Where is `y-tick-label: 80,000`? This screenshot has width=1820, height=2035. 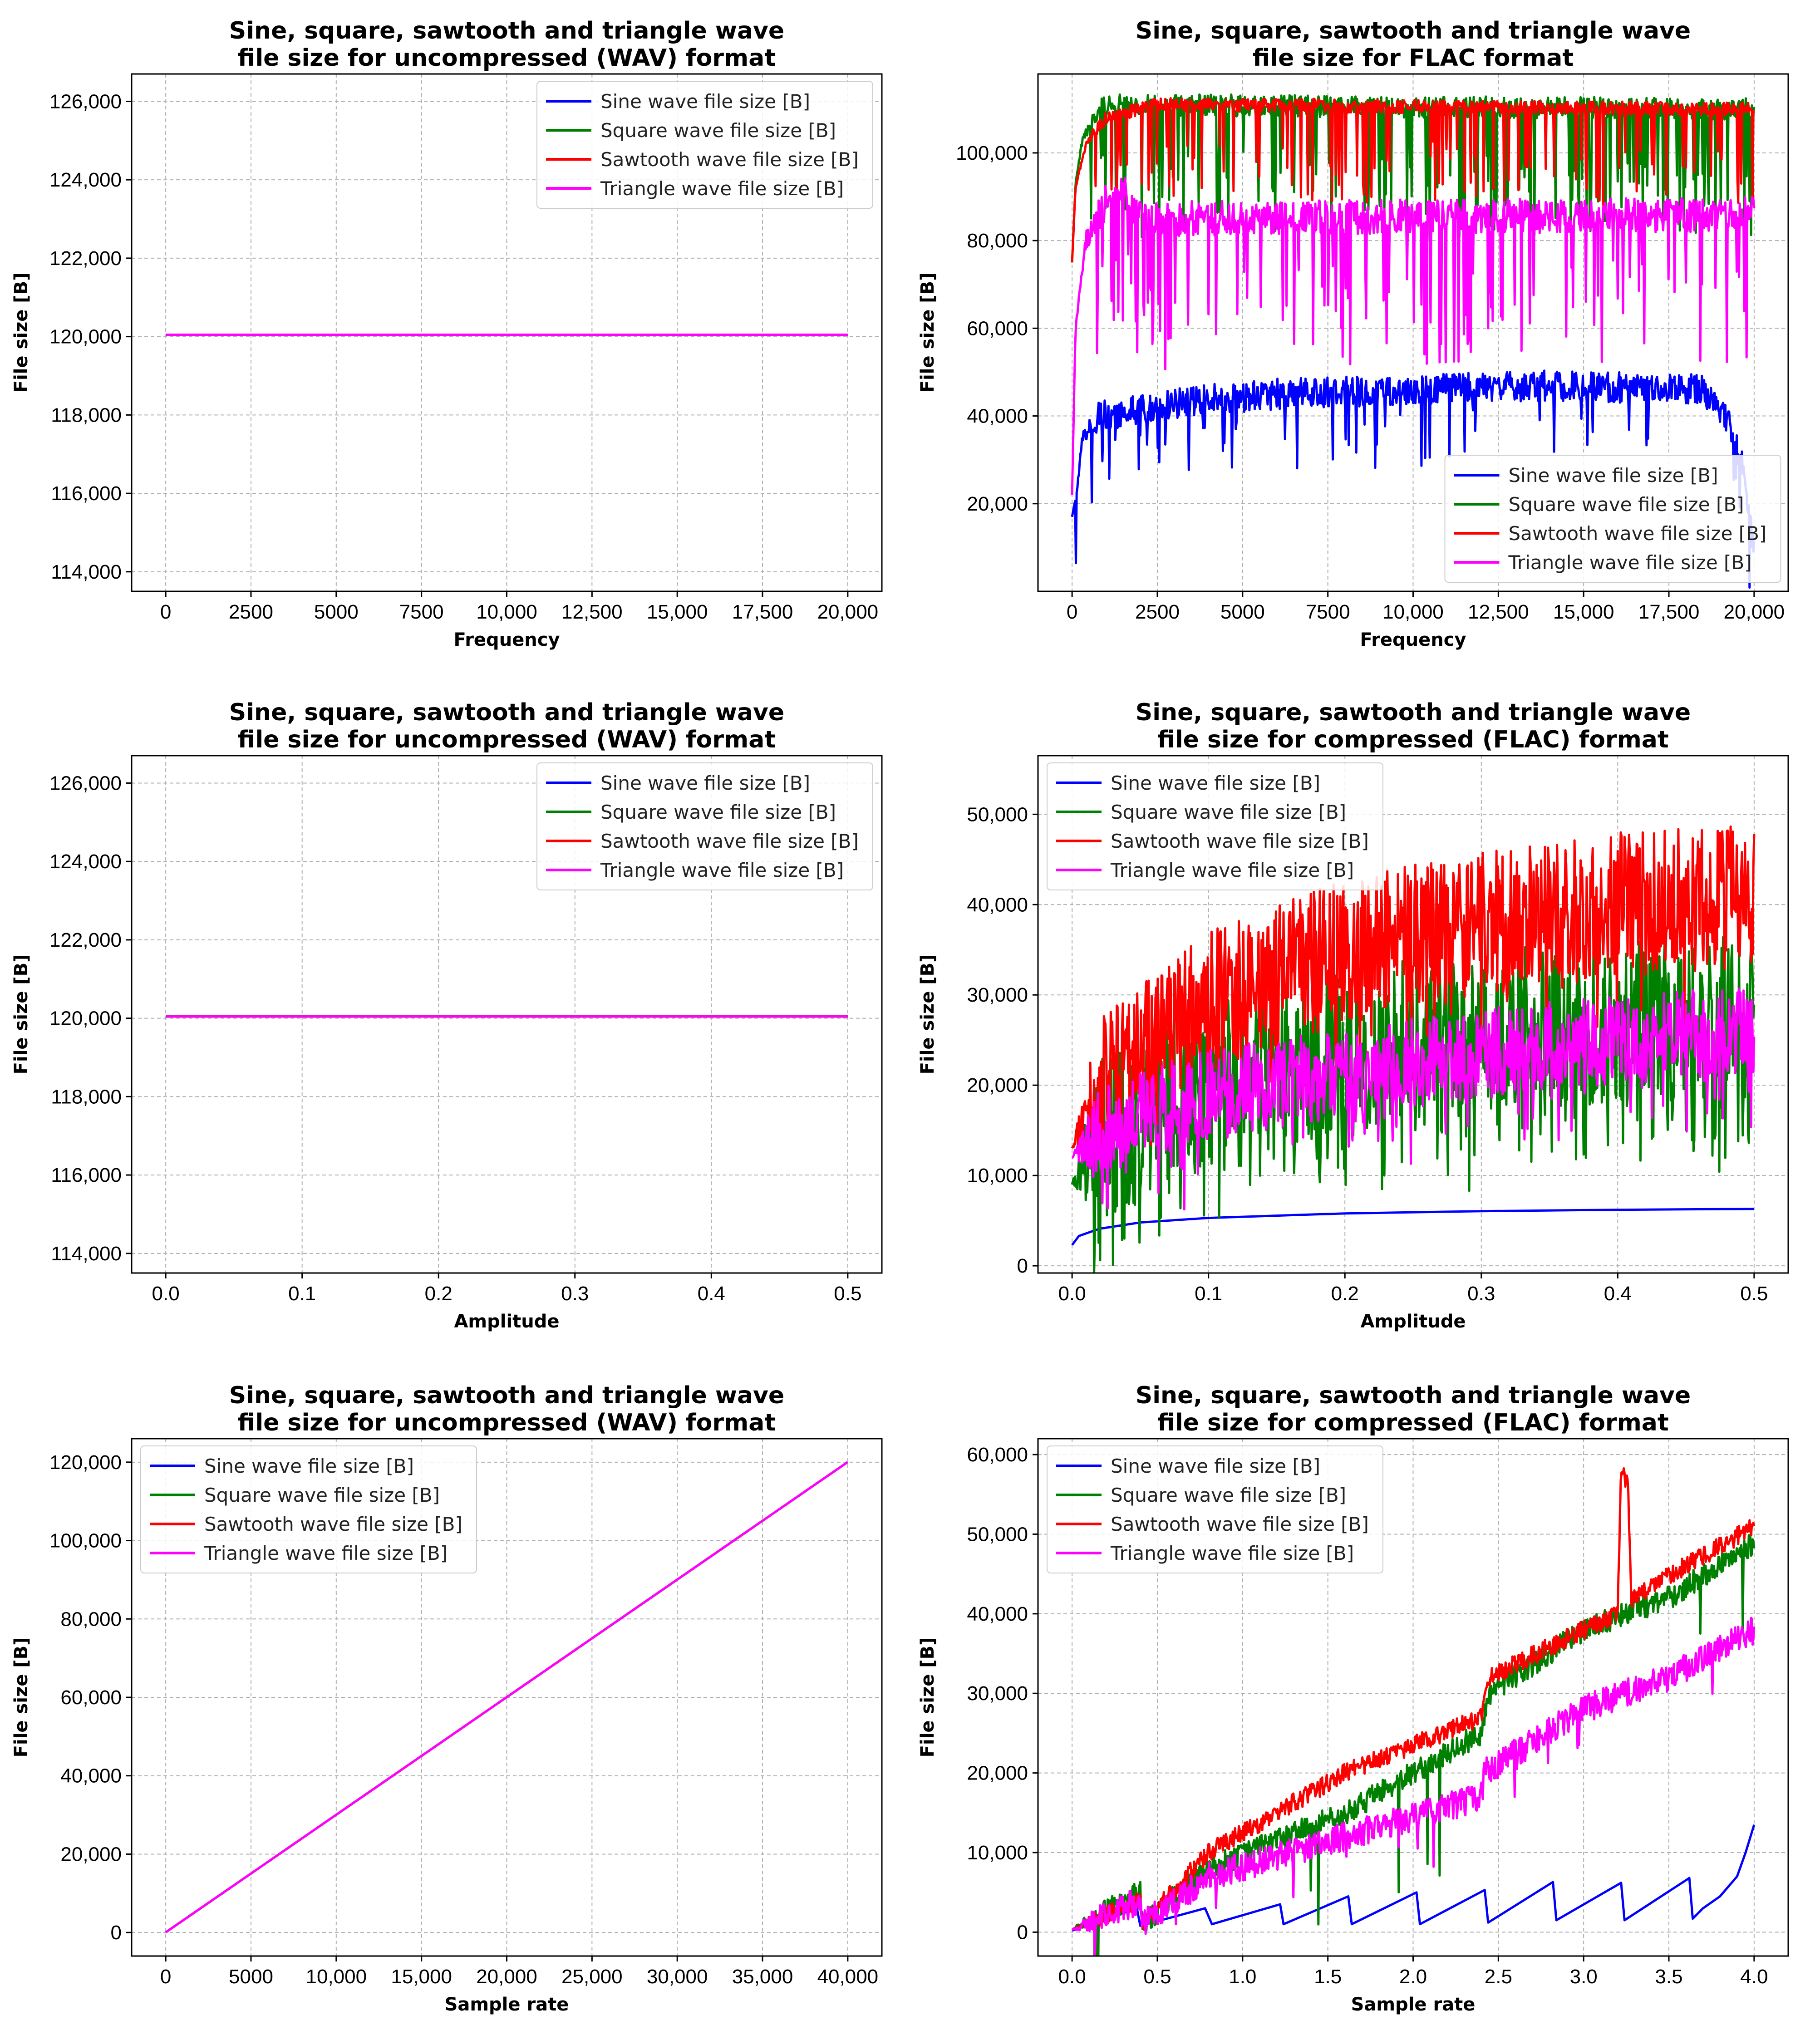 y-tick-label: 80,000 is located at coordinates (998, 241).